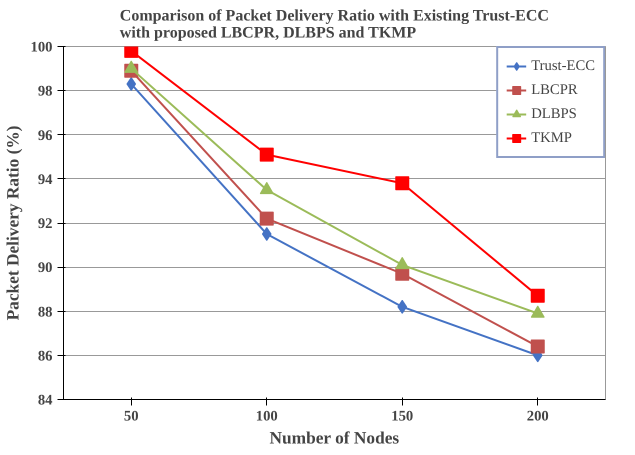 This screenshot has height=455, width=635. I want to click on y-tick-label: 100, so click(41, 48).